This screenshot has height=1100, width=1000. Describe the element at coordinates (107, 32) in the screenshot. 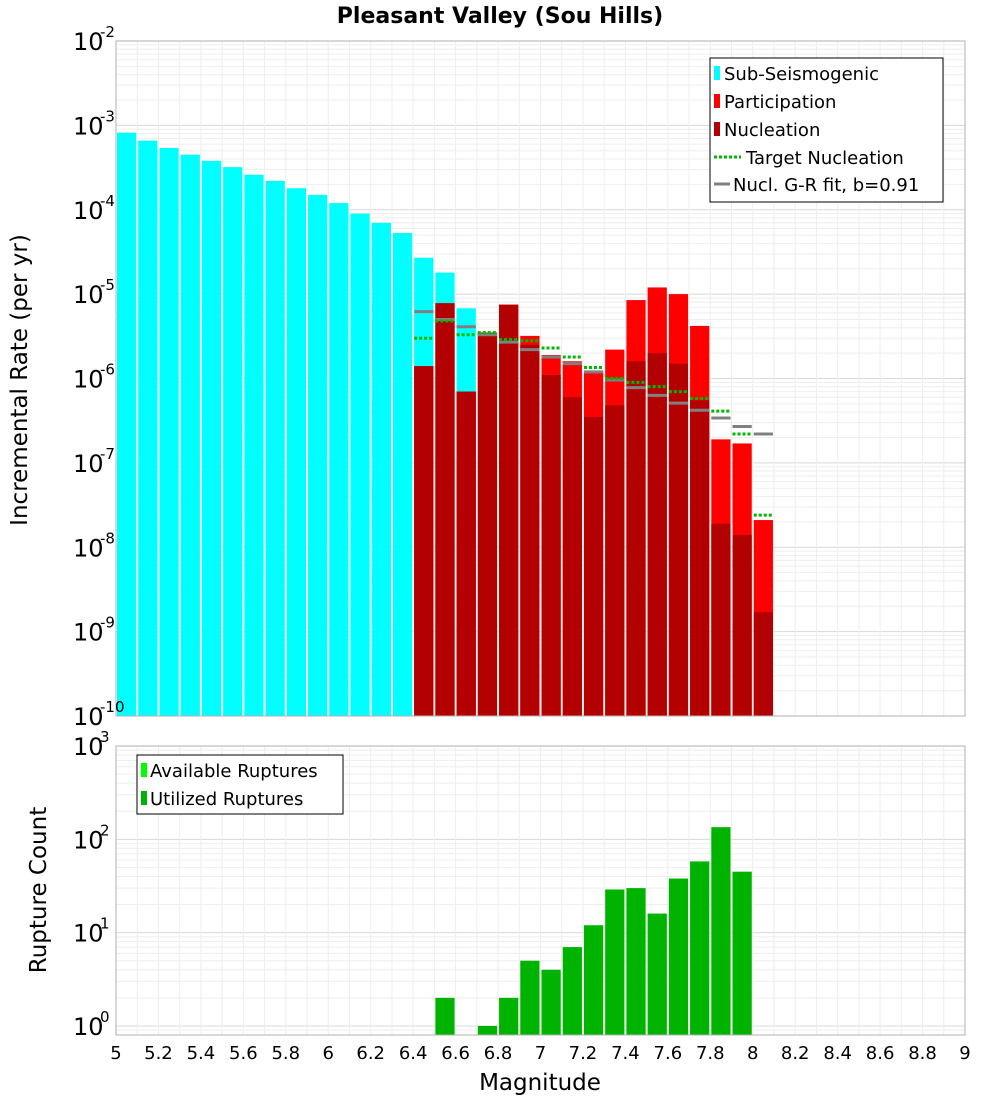

I see `top-y-tick-exponent: -2` at that location.